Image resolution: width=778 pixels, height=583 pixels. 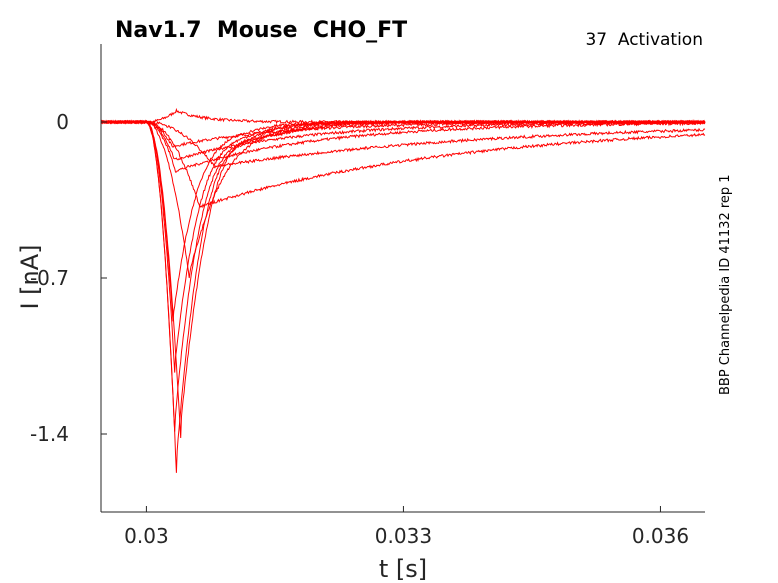 What do you see at coordinates (644, 40) in the screenshot?
I see `chart-subtitle: 37 Activation` at bounding box center [644, 40].